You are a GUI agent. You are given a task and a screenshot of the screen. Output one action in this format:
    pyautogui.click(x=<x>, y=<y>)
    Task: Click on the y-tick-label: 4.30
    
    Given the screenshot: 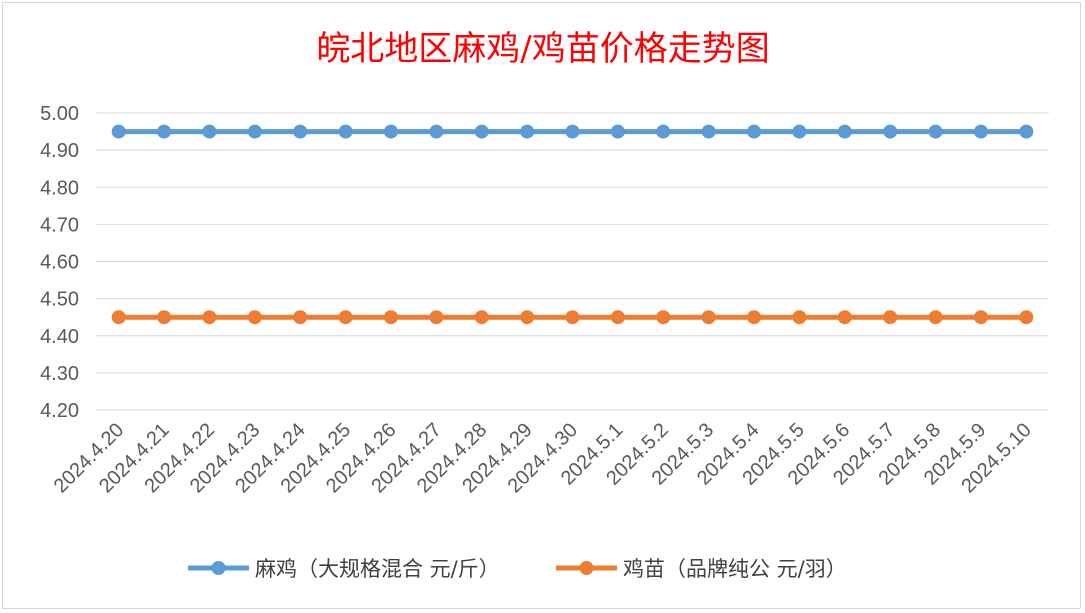 What is the action you would take?
    pyautogui.click(x=59, y=374)
    